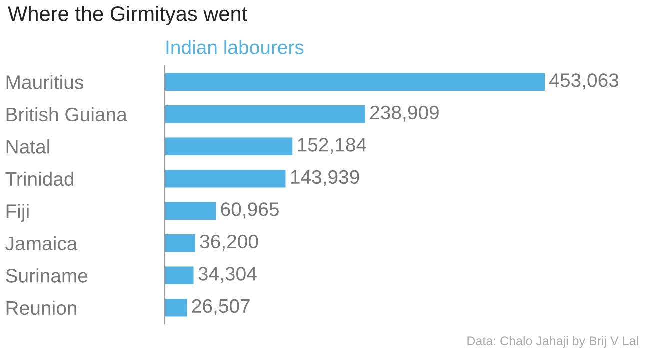 This screenshot has height=354, width=645. Describe the element at coordinates (332, 146) in the screenshot. I see `data-label: 152,184` at that location.